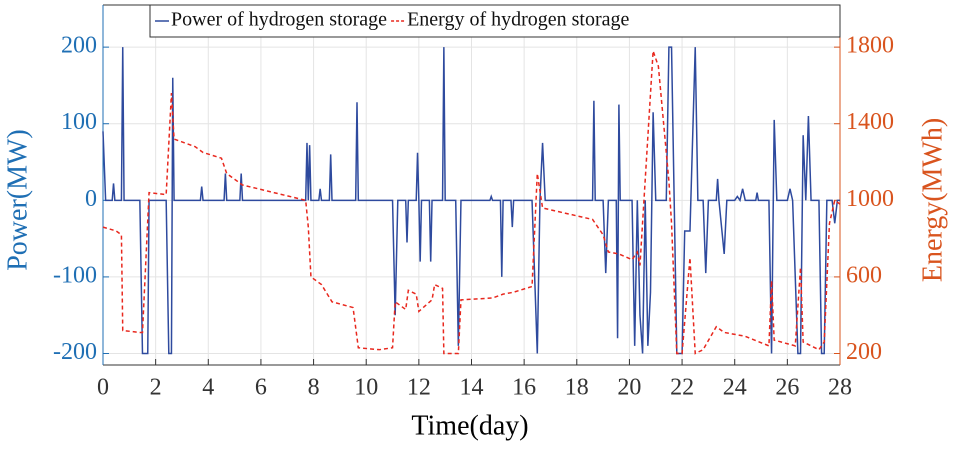  What do you see at coordinates (932, 200) in the screenshot?
I see `y2-axis-label: Energy(MWh)` at bounding box center [932, 200].